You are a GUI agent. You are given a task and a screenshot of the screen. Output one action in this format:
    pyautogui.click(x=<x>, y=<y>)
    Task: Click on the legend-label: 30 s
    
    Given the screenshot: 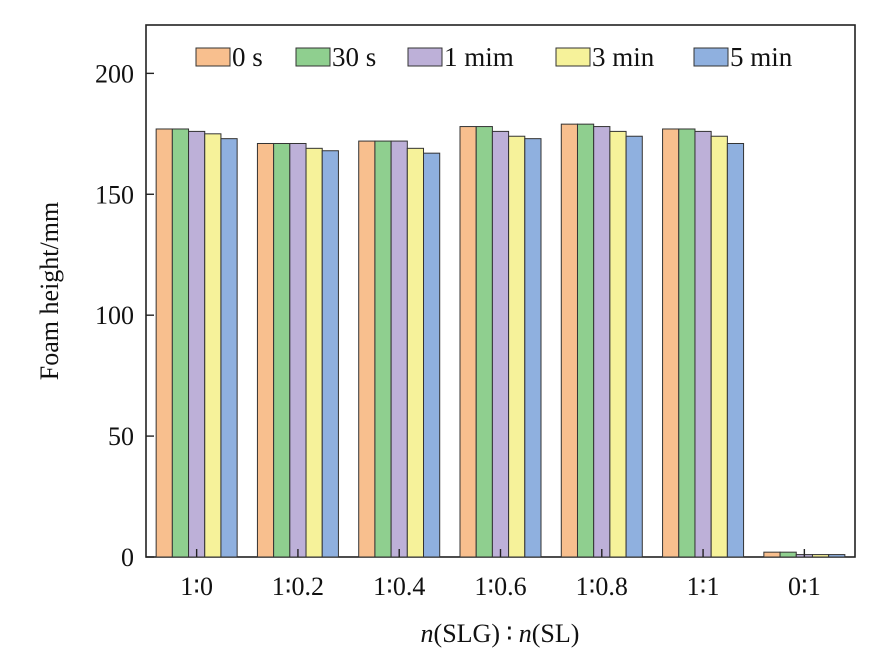 What is the action you would take?
    pyautogui.click(x=354, y=57)
    